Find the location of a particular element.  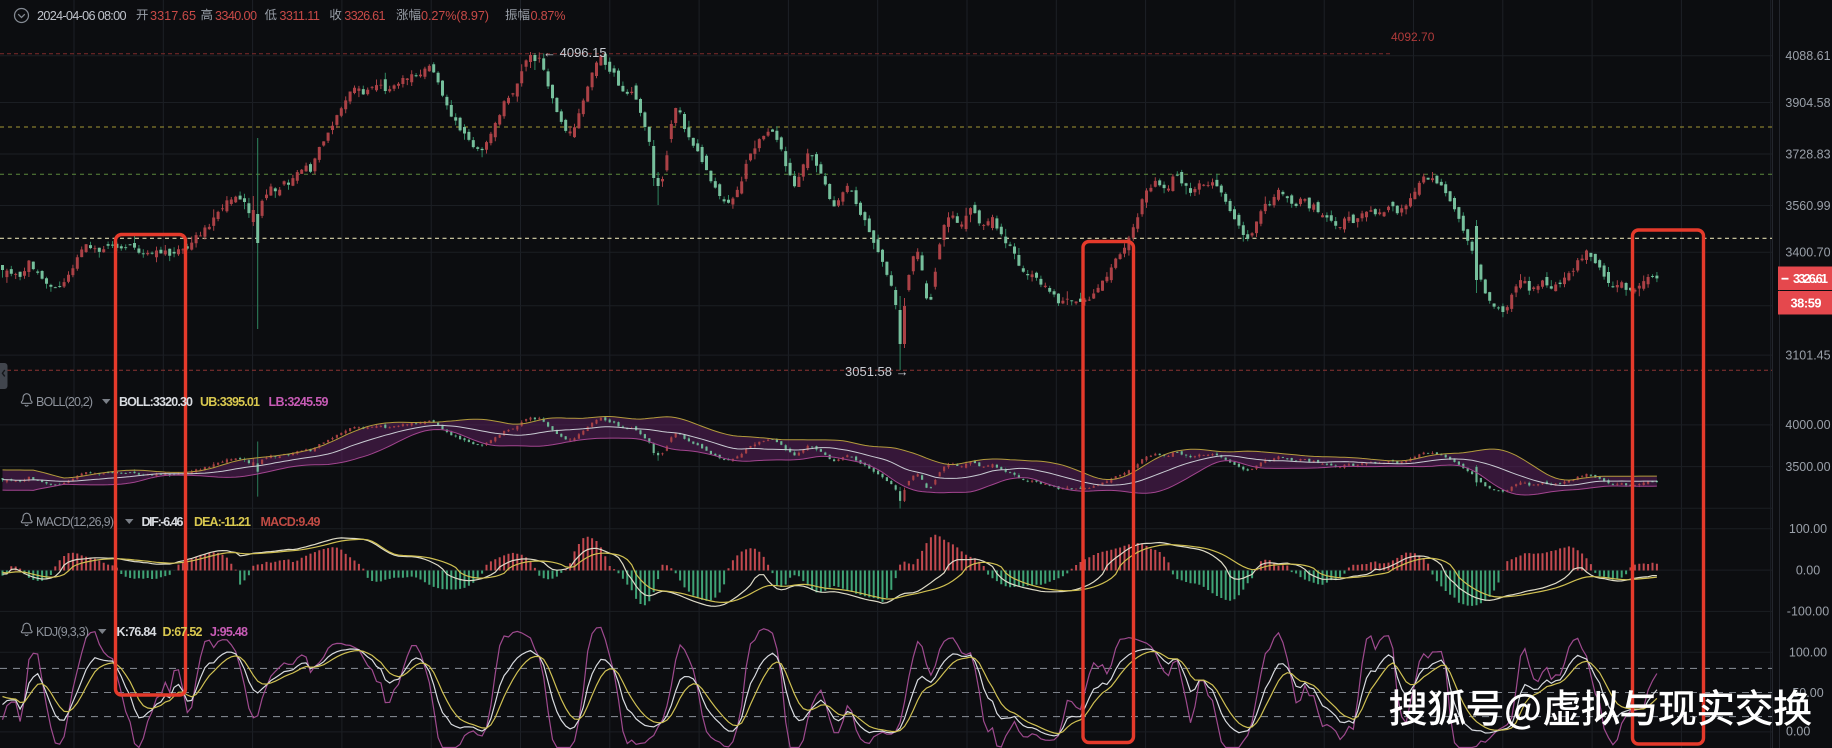

svg-text: 3311.11 is located at coordinates (299, 16).